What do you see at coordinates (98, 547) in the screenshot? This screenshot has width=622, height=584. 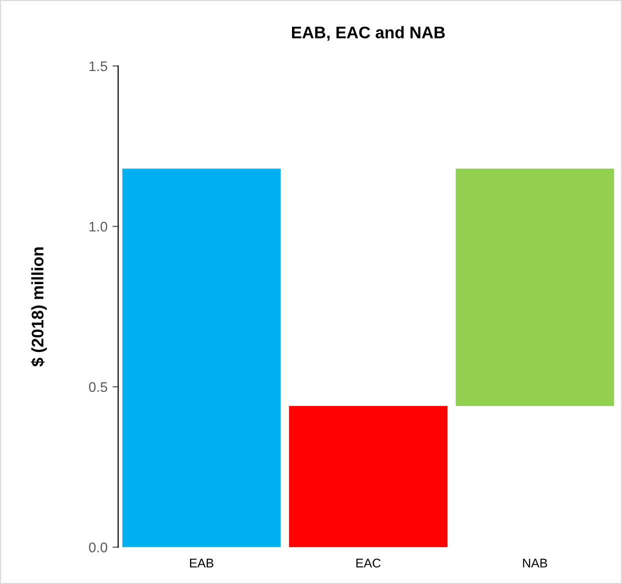 I see `y-tick-label: 0.0` at bounding box center [98, 547].